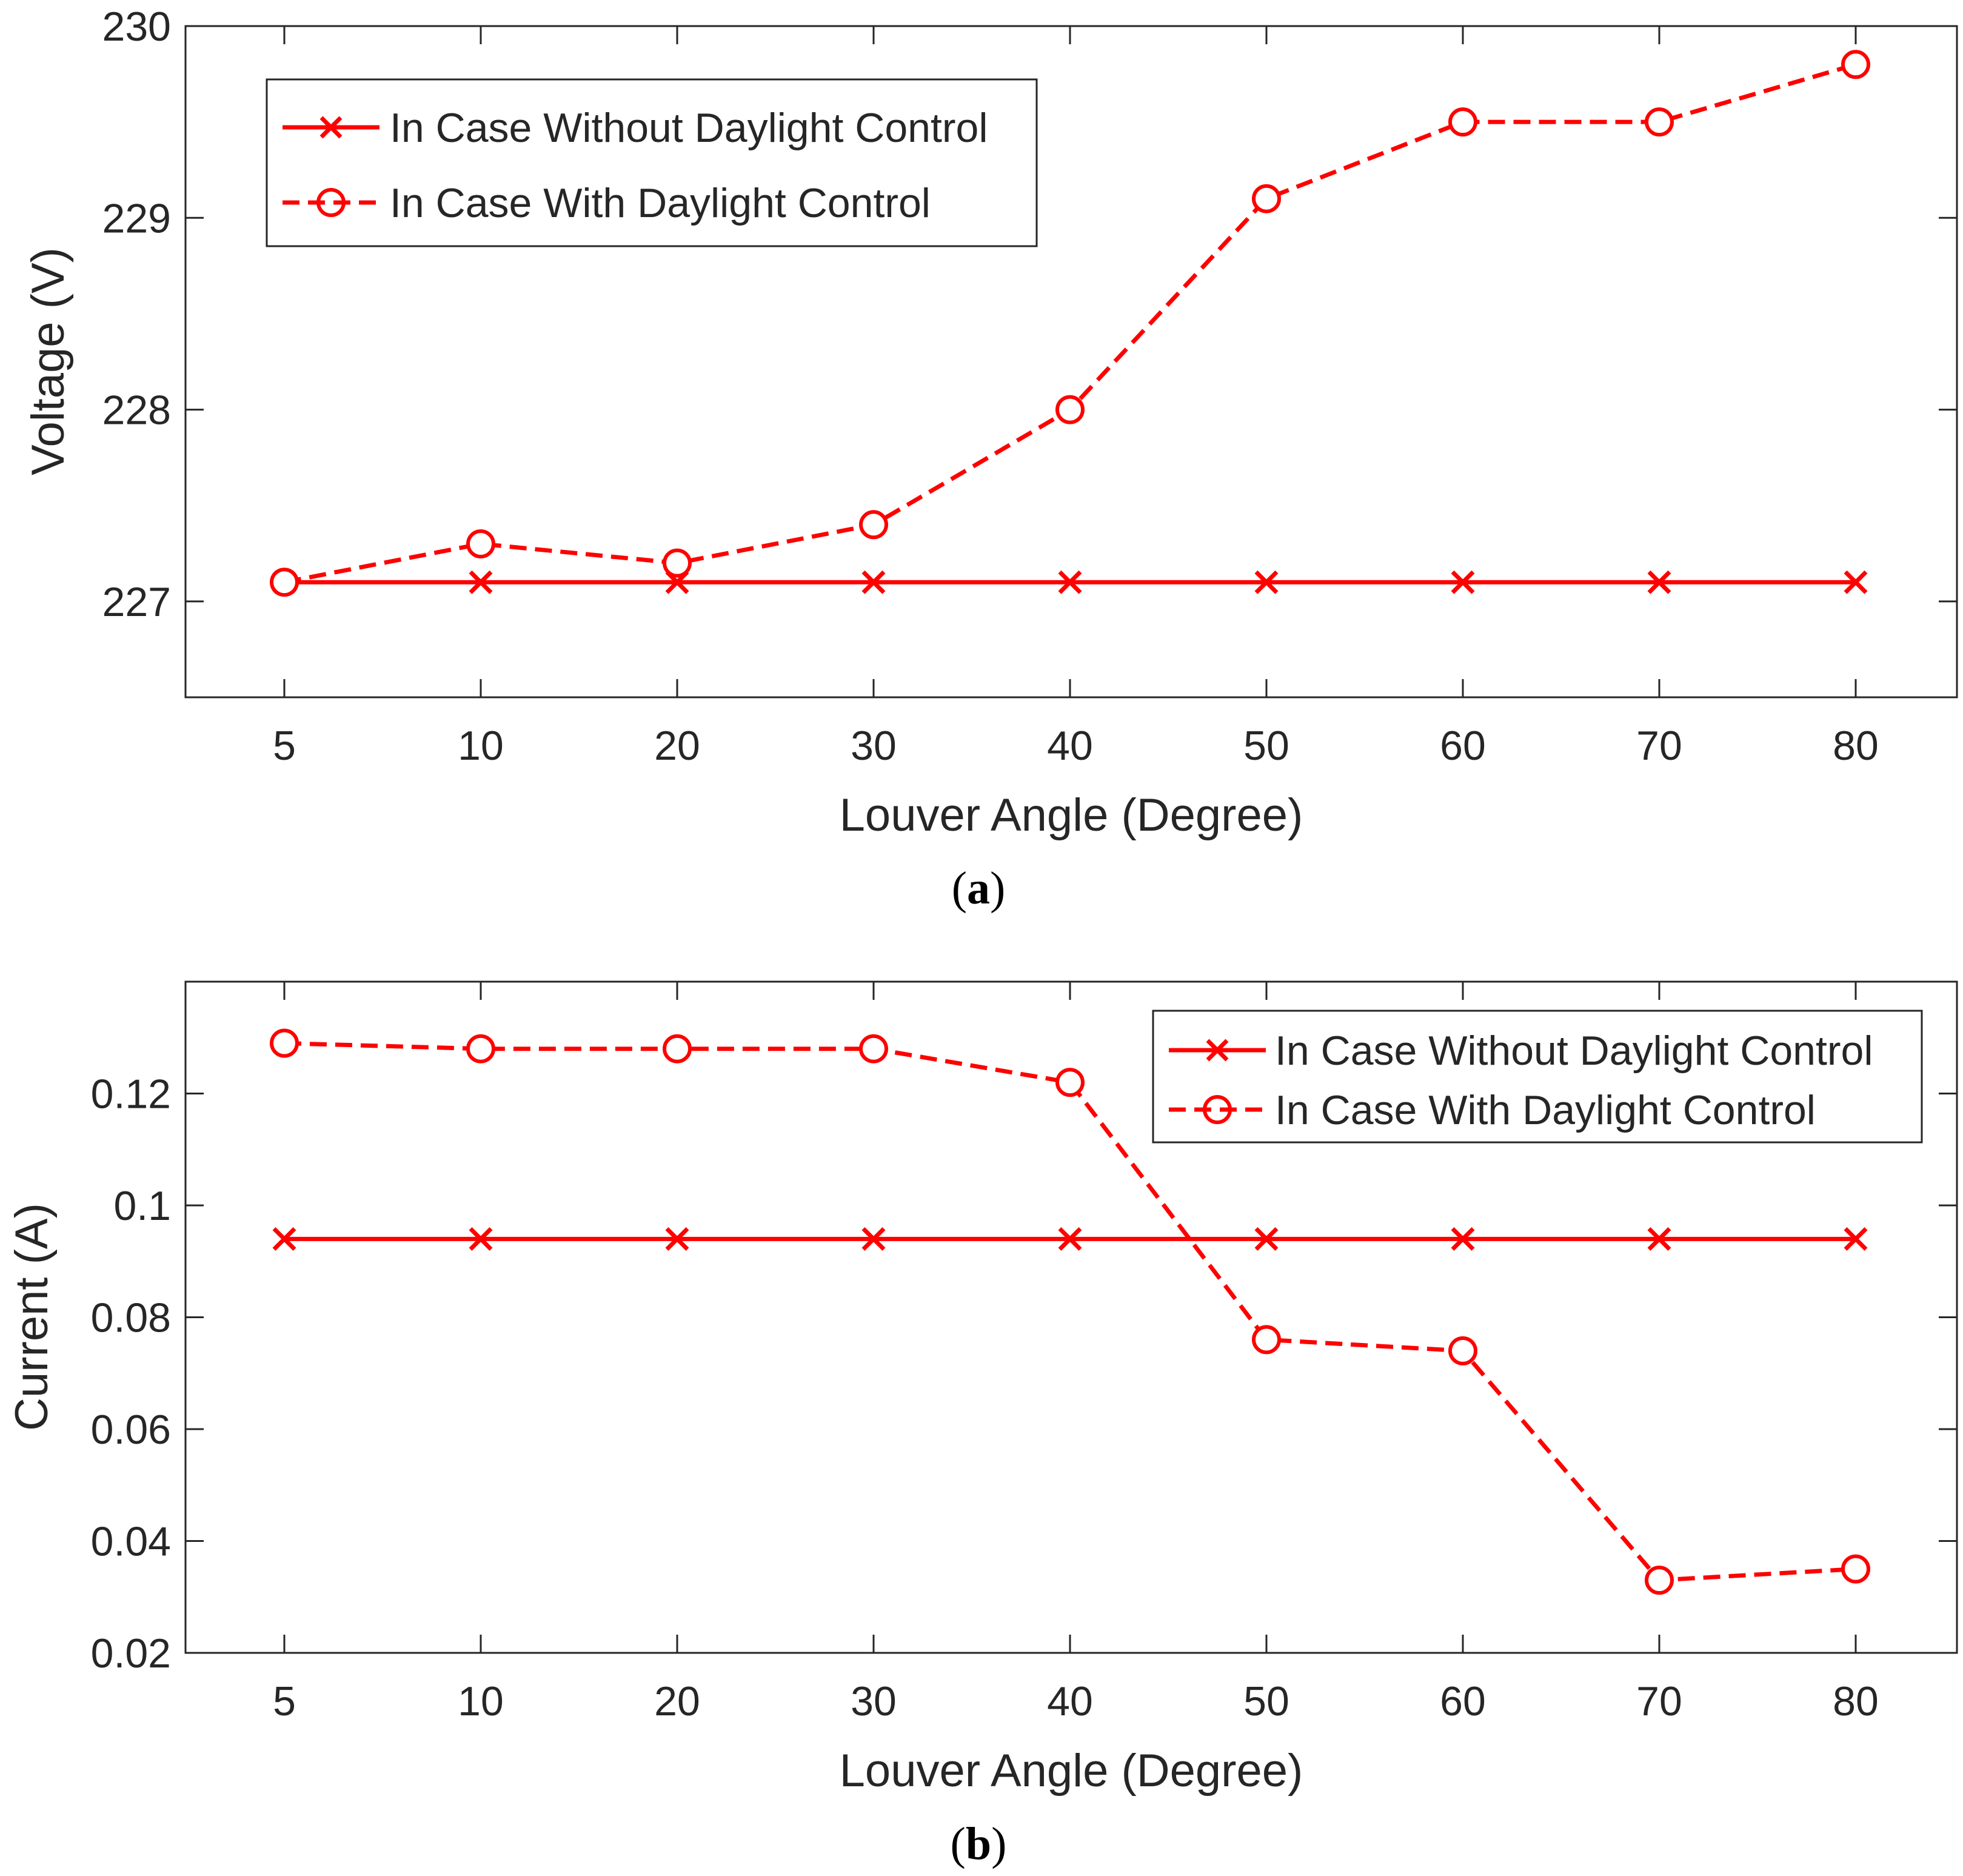 Image resolution: width=1963 pixels, height=1876 pixels. I want to click on caption-label-a: a, so click(978, 888).